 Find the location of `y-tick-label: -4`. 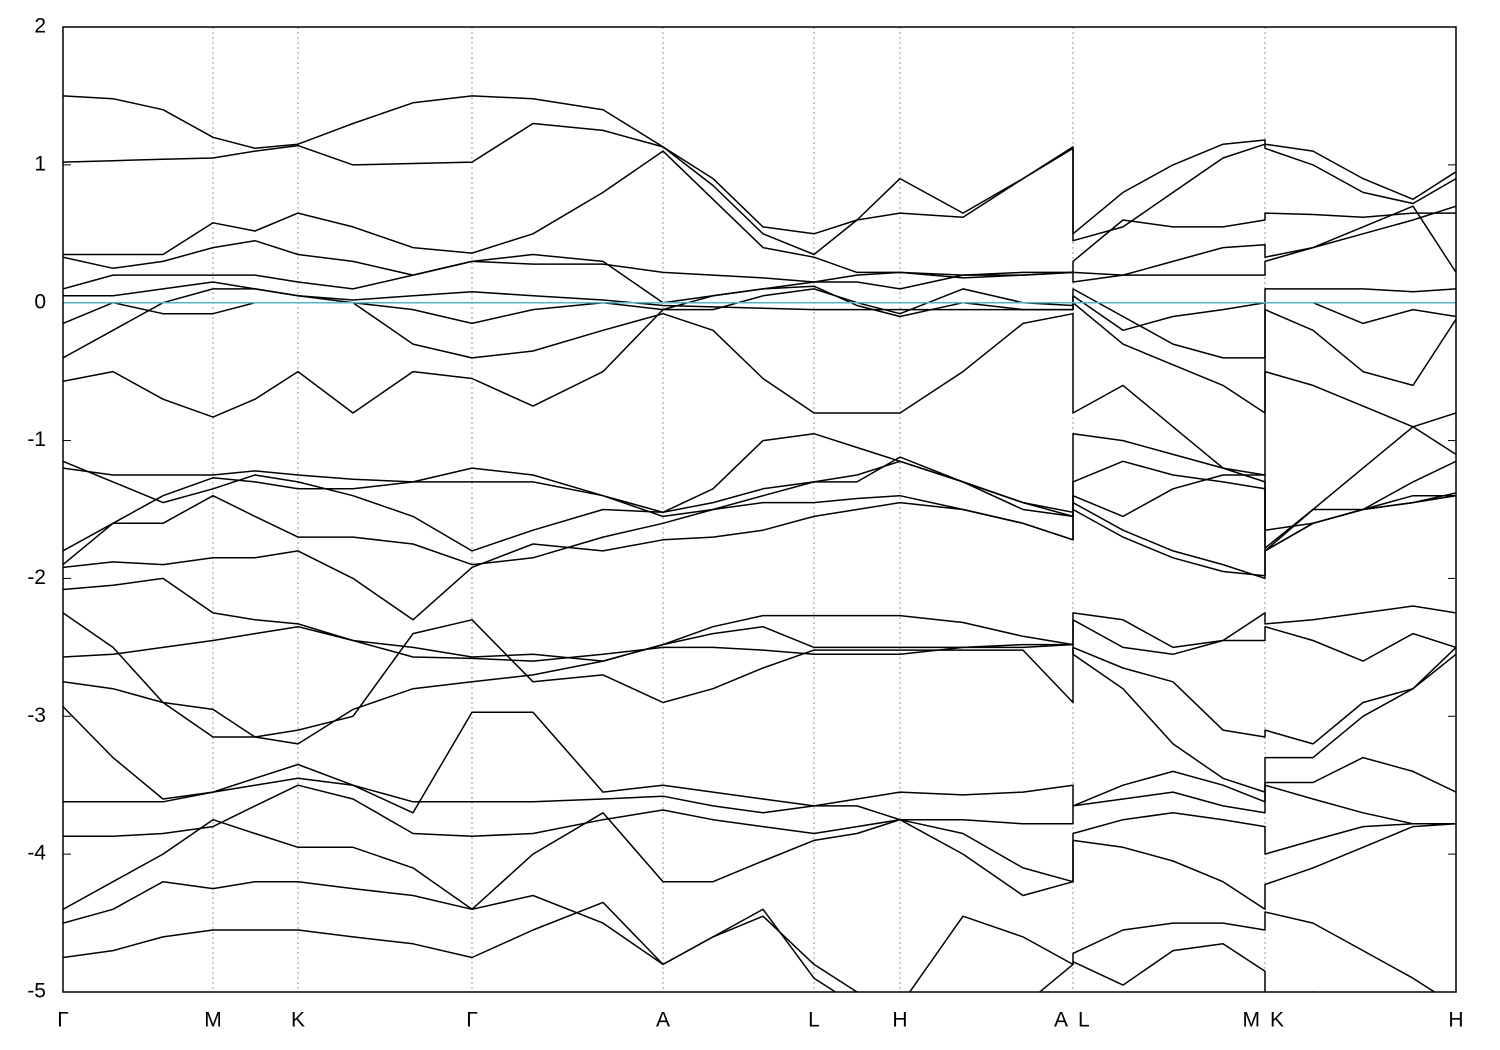

y-tick-label: -4 is located at coordinates (36, 853).